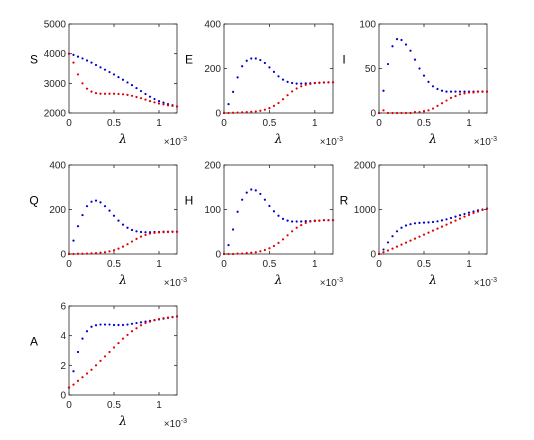 The image size is (534, 440). I want to click on y-tick-label: 200, so click(212, 69).